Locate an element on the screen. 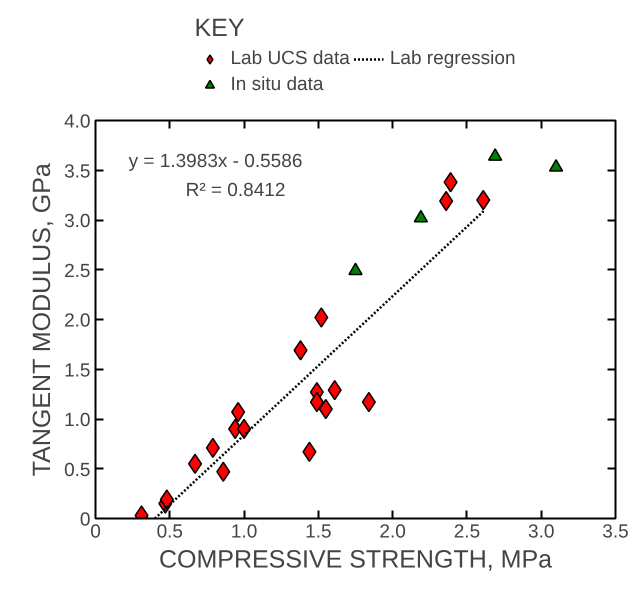 The image size is (633, 603). x-axis-title: COMPRESSIVE STRENGTH, MPa is located at coordinates (355, 560).